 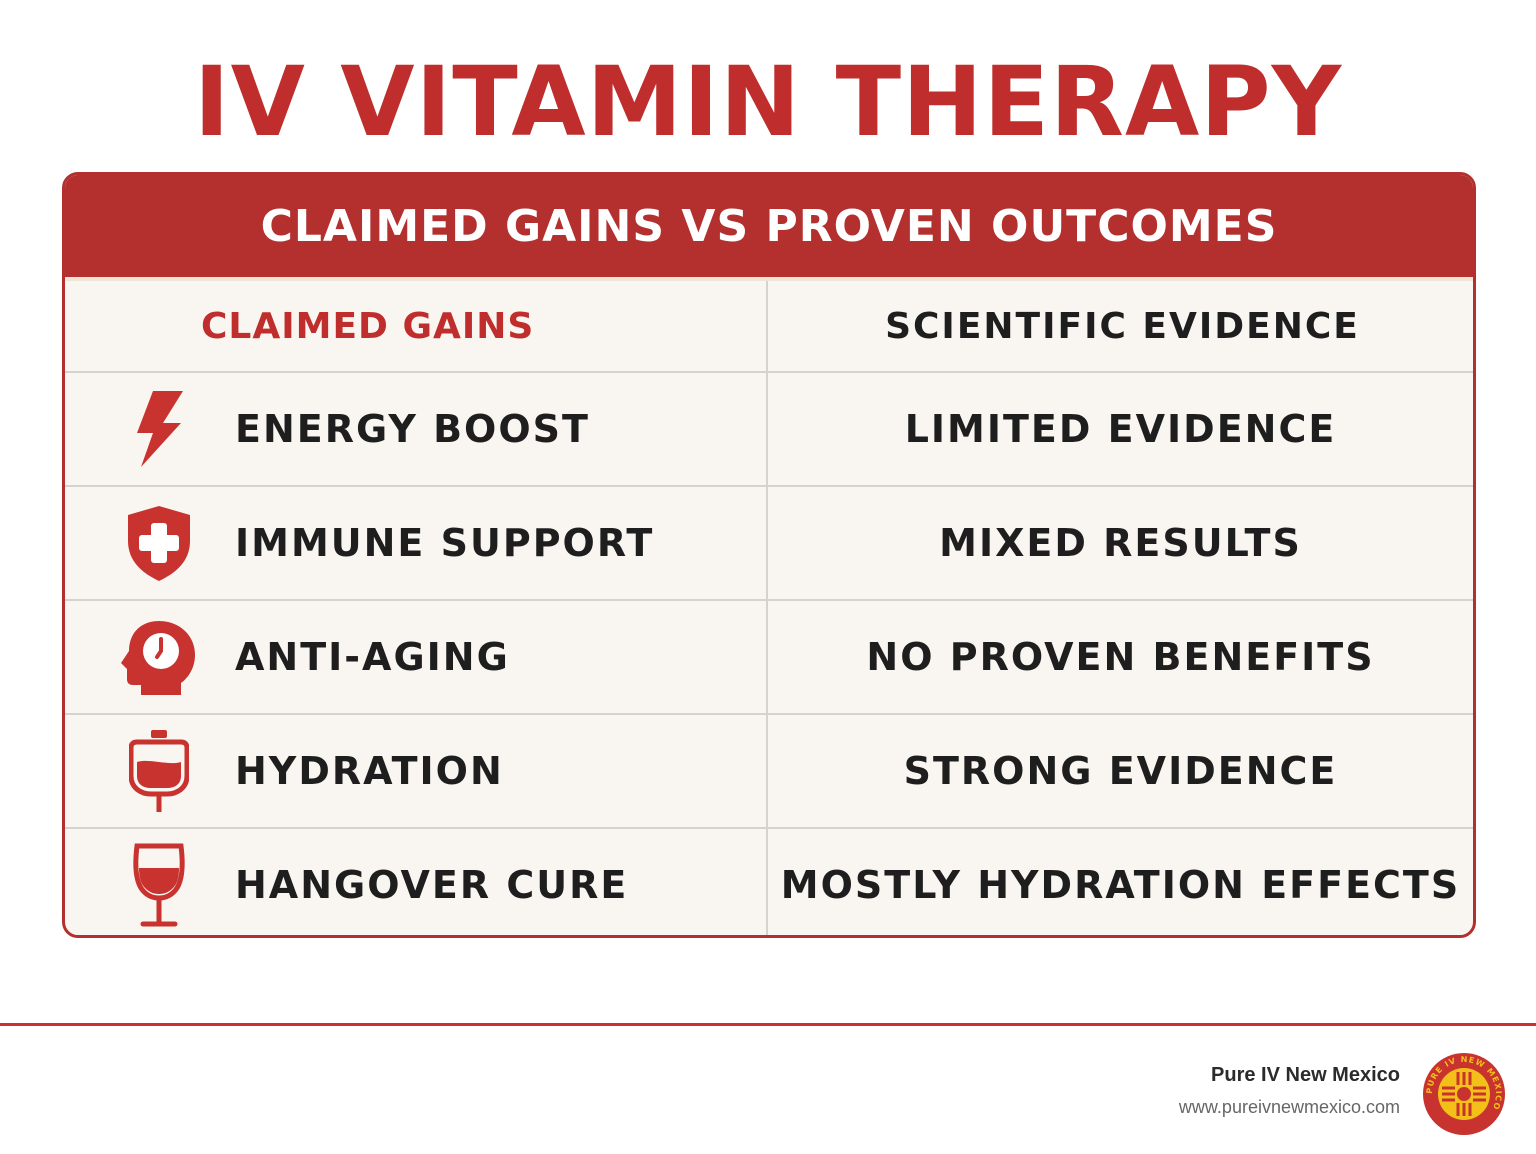 I want to click on claim-label: ENERGY BOOST, so click(x=412, y=429).